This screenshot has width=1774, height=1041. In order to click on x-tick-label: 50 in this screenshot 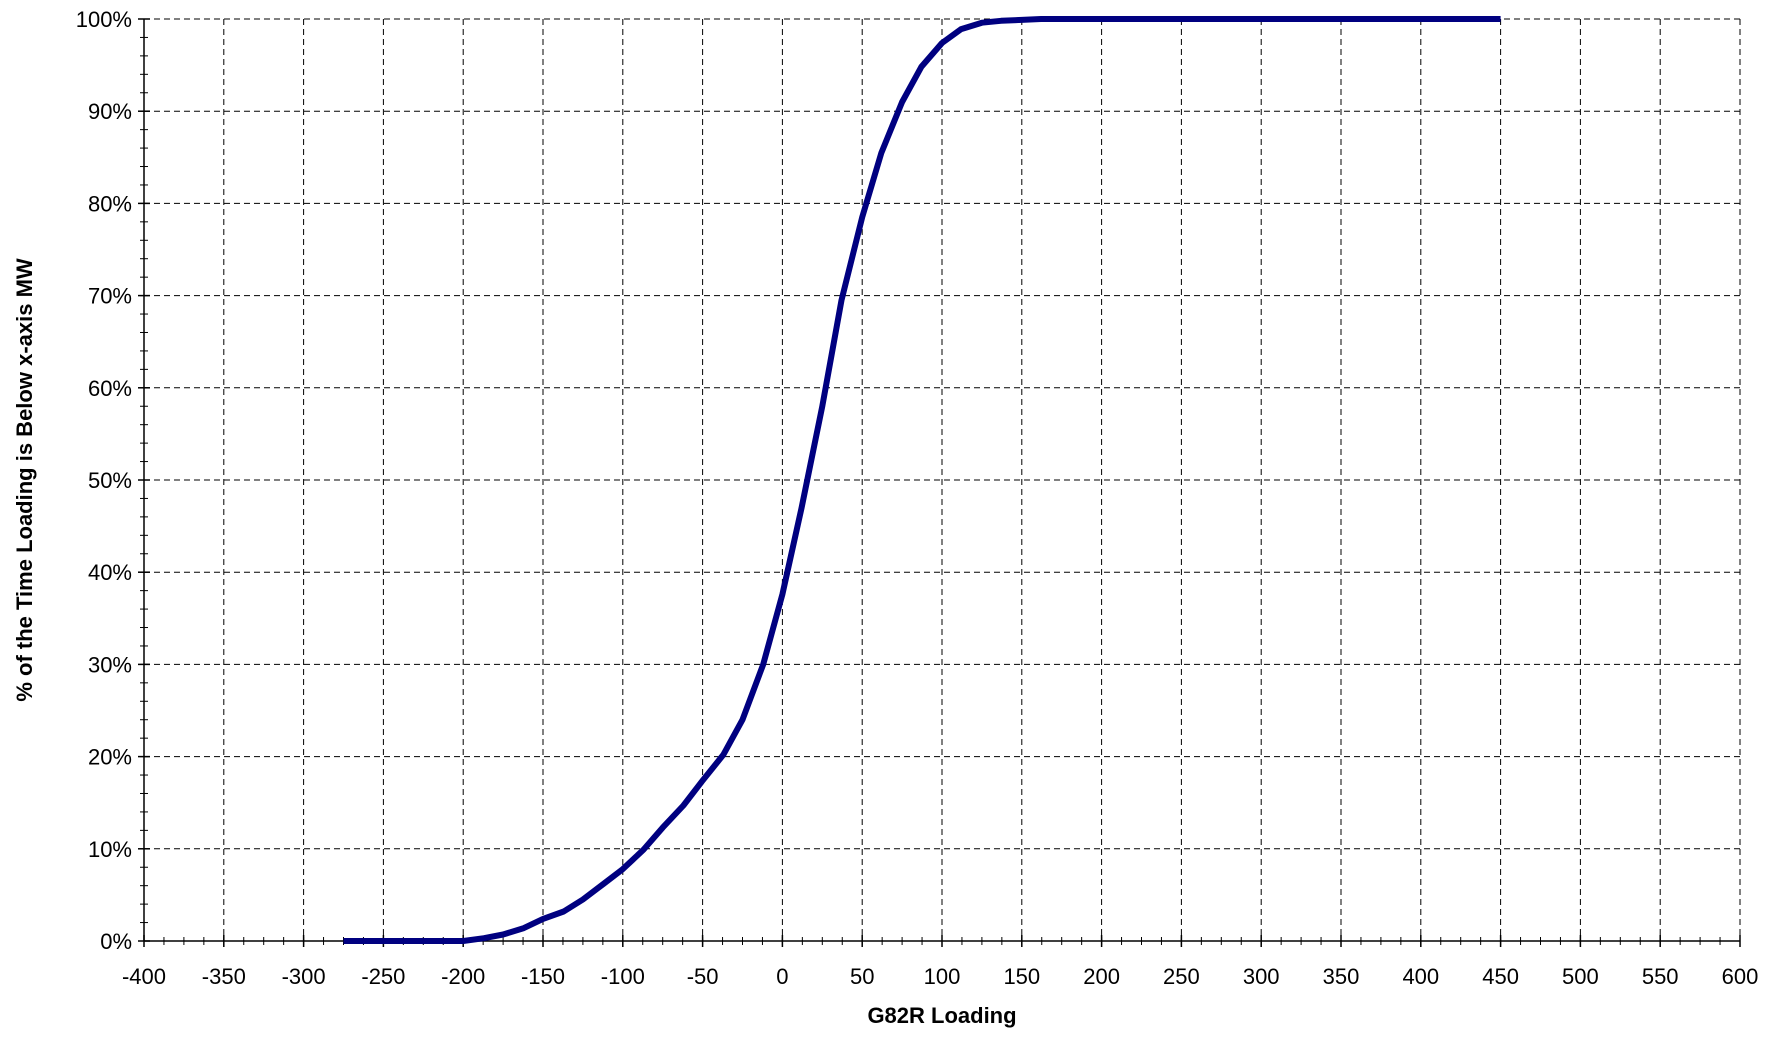, I will do `click(862, 976)`.